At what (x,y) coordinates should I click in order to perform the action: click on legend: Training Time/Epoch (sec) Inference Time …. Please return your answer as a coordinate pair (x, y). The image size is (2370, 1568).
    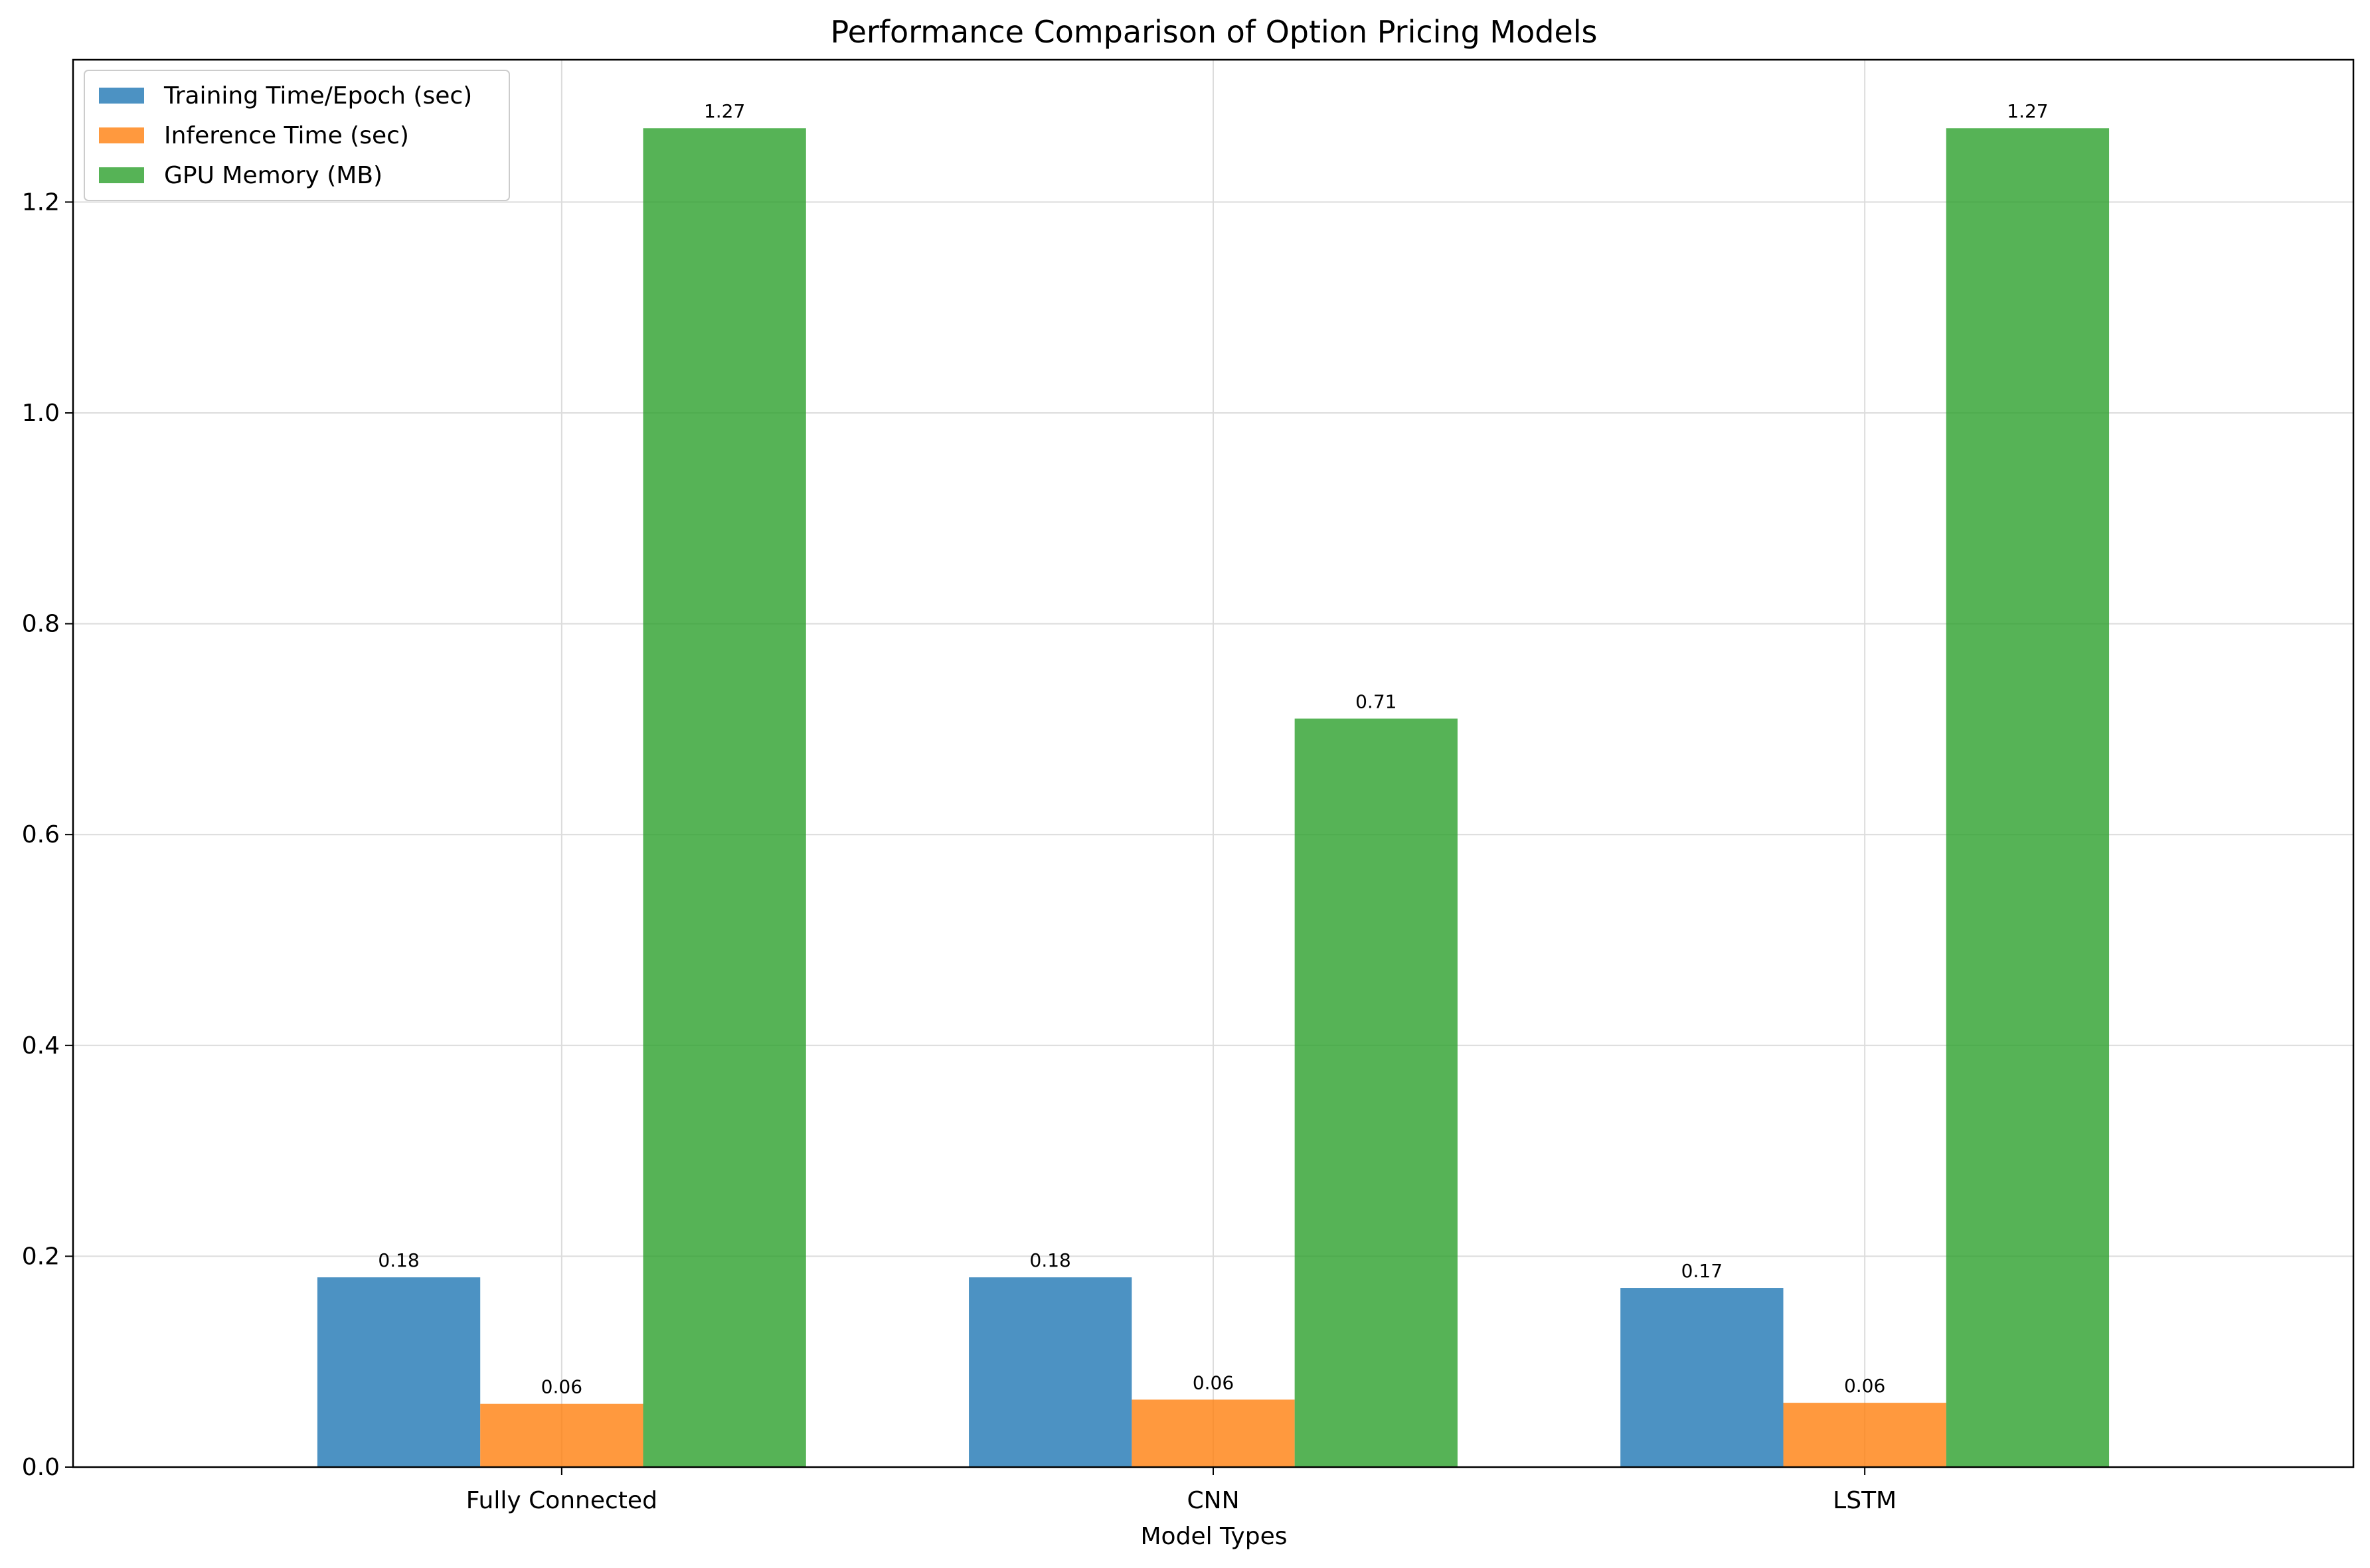
    Looking at the image, I should click on (297, 136).